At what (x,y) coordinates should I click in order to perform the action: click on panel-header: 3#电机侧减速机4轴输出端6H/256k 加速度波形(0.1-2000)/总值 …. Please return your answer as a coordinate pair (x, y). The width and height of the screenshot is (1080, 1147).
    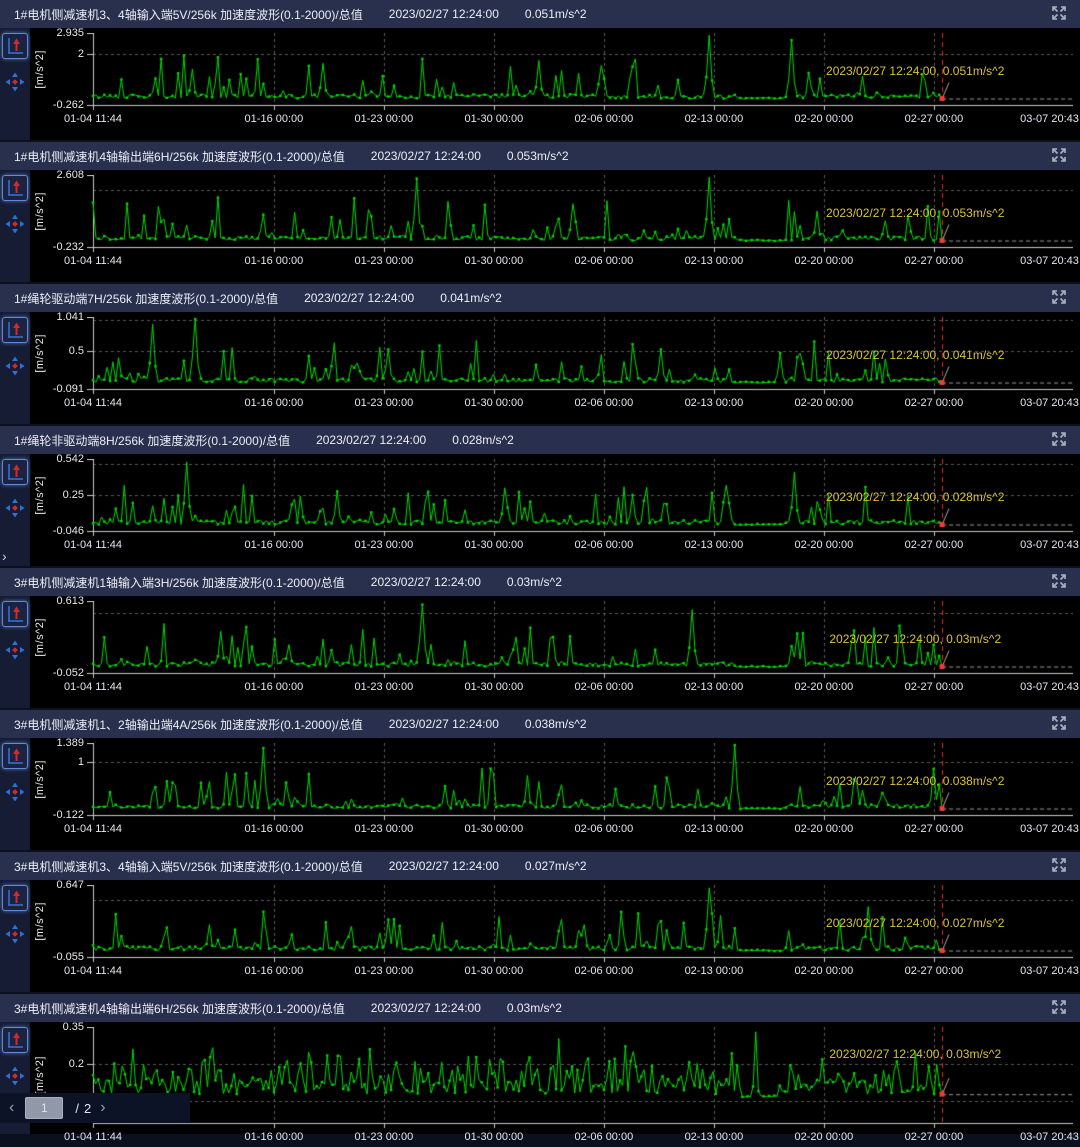
    Looking at the image, I should click on (540, 1008).